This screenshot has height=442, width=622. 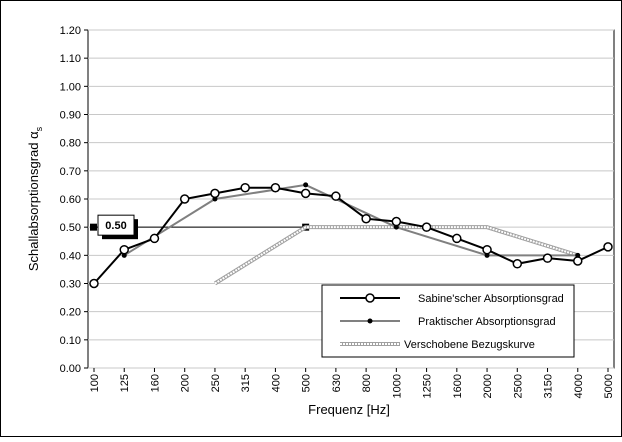 What do you see at coordinates (70, 369) in the screenshot?
I see `y-tick-label: 0.00` at bounding box center [70, 369].